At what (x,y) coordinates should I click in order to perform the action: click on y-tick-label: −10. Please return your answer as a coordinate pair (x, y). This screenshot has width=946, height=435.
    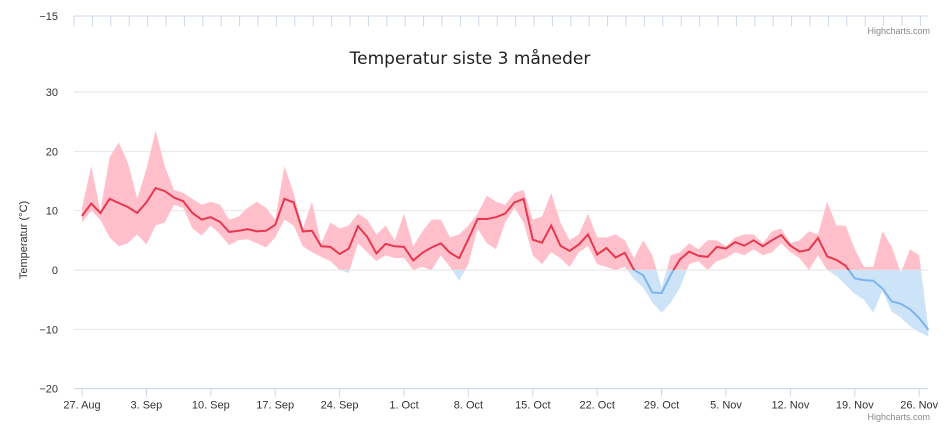
    Looking at the image, I should click on (48, 330).